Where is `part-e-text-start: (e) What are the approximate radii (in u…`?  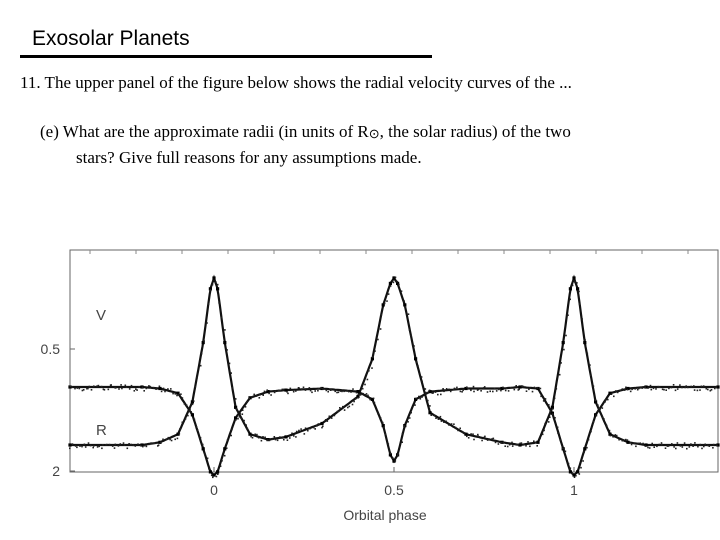
part-e-text-start: (e) What are the approximate radii (in u… is located at coordinates (204, 131).